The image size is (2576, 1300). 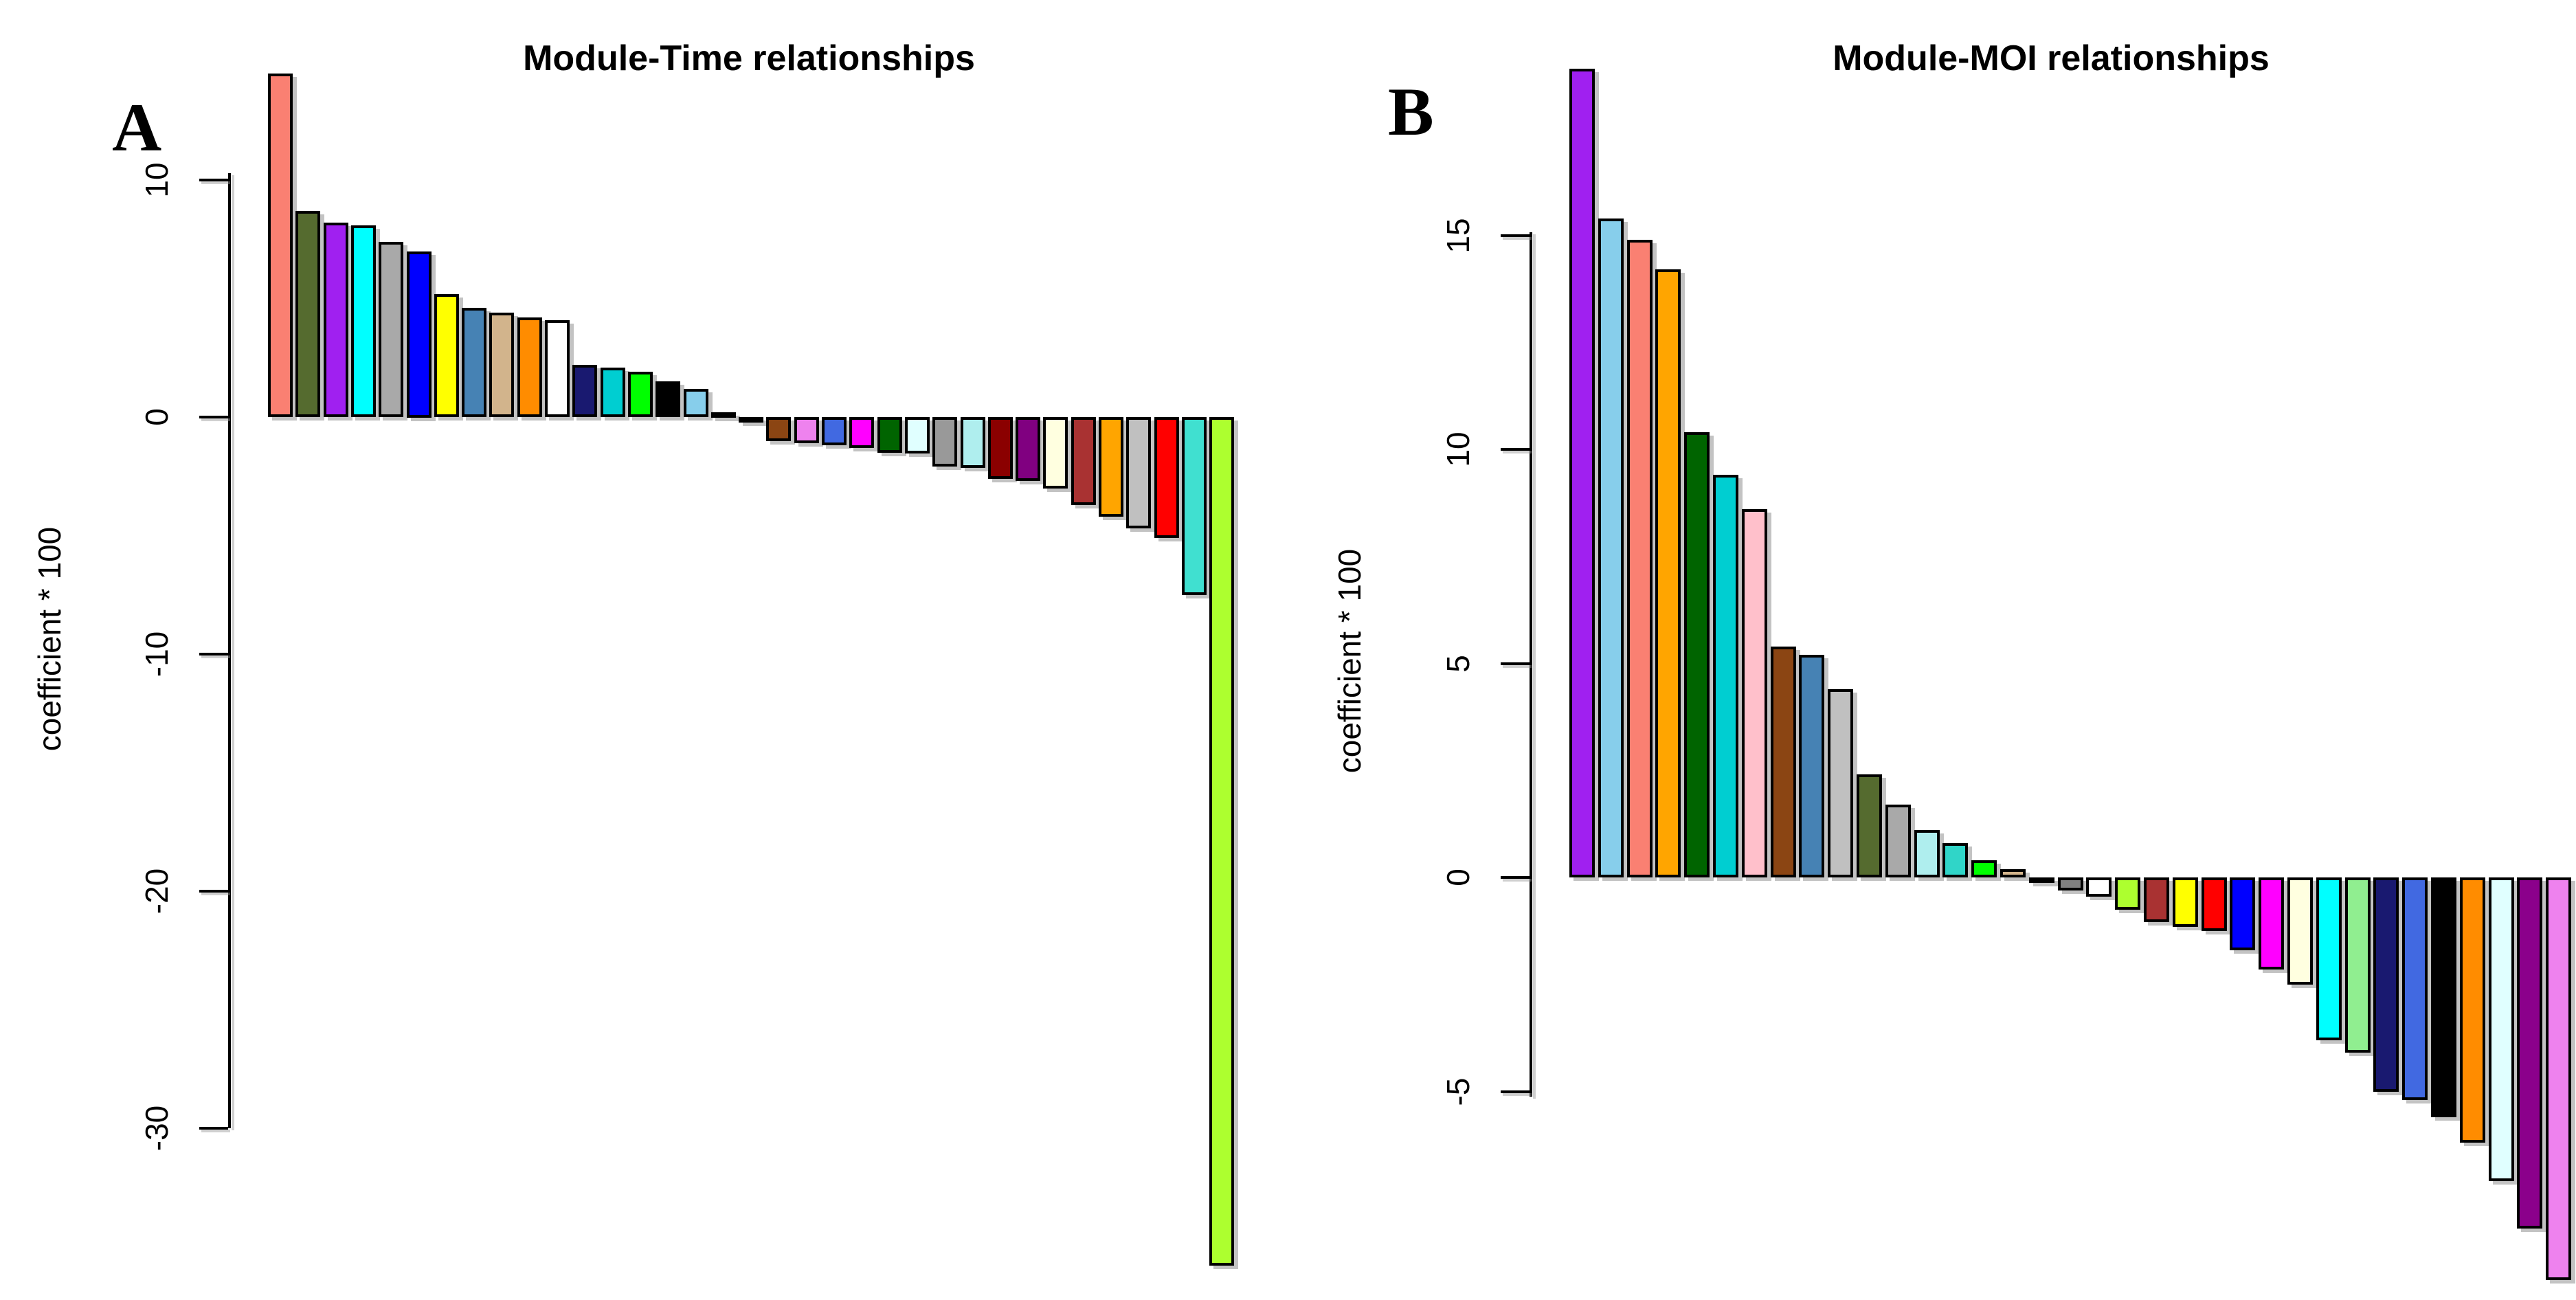 I want to click on y-axis-tick-label: 5, so click(x=1458, y=663).